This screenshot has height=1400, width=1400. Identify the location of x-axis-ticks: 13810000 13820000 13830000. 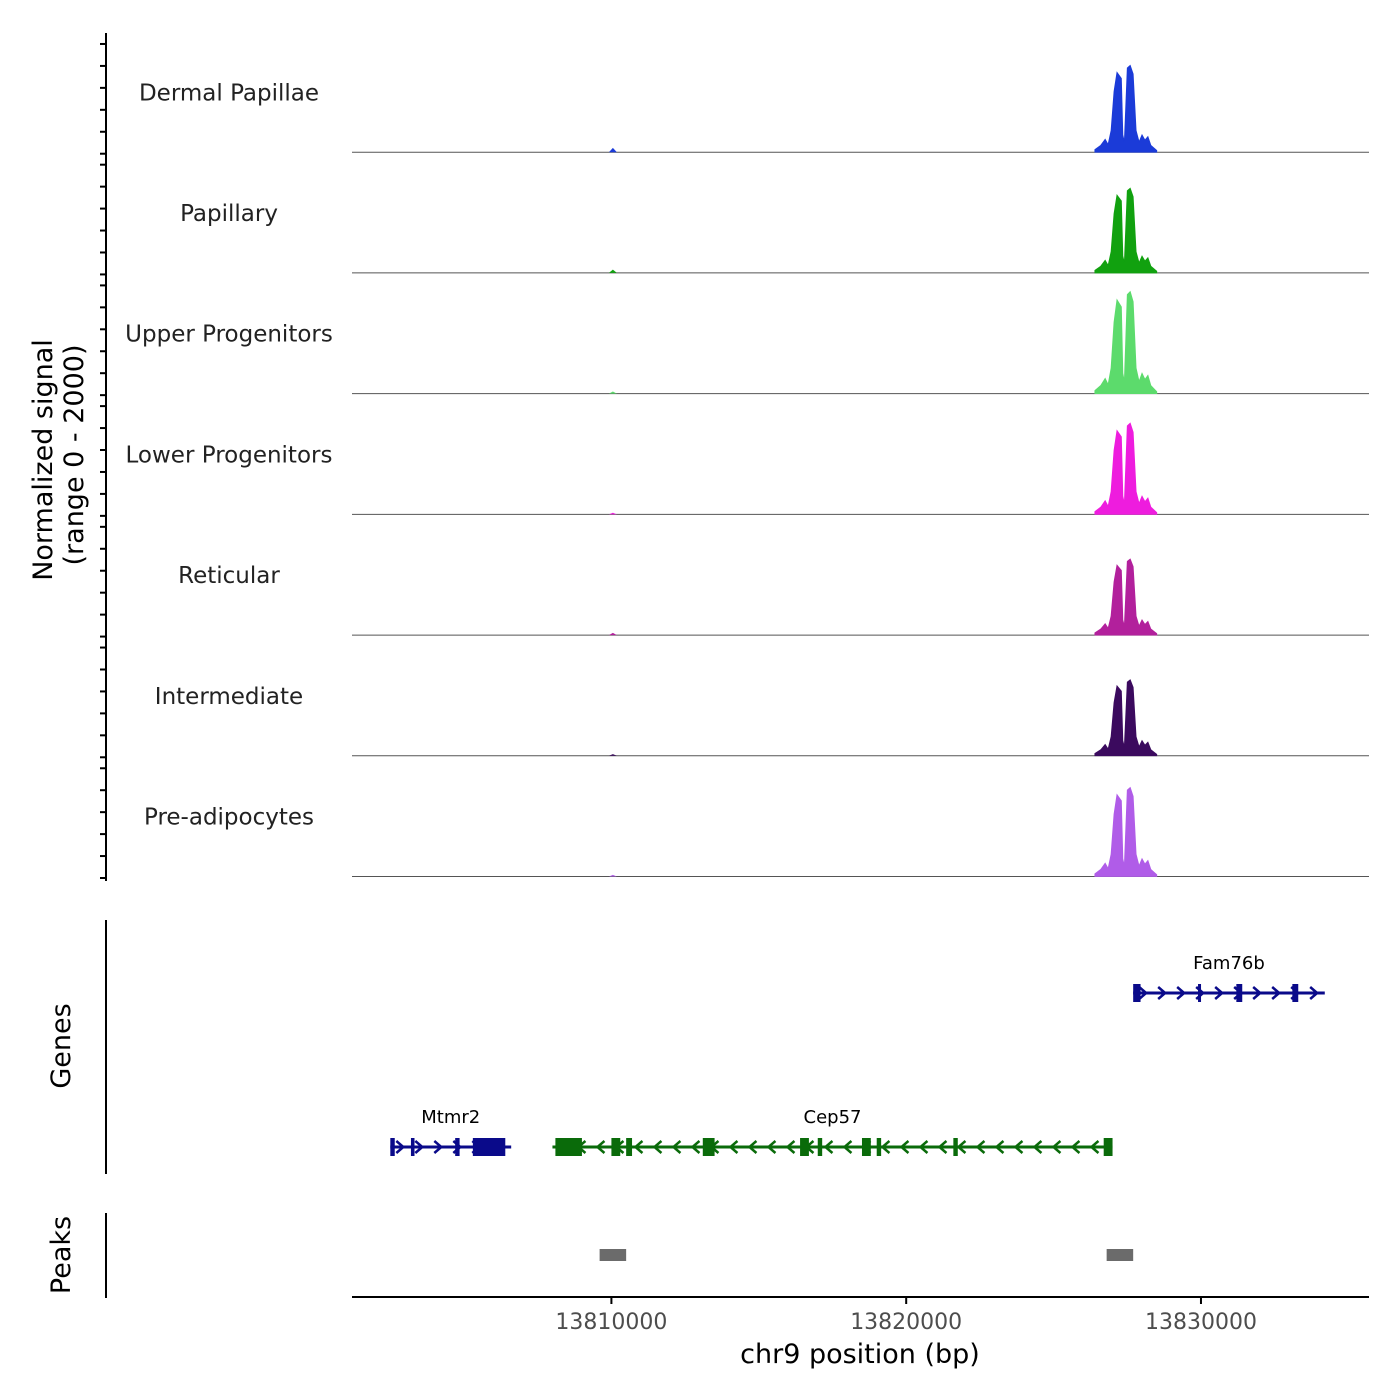
(906, 1316).